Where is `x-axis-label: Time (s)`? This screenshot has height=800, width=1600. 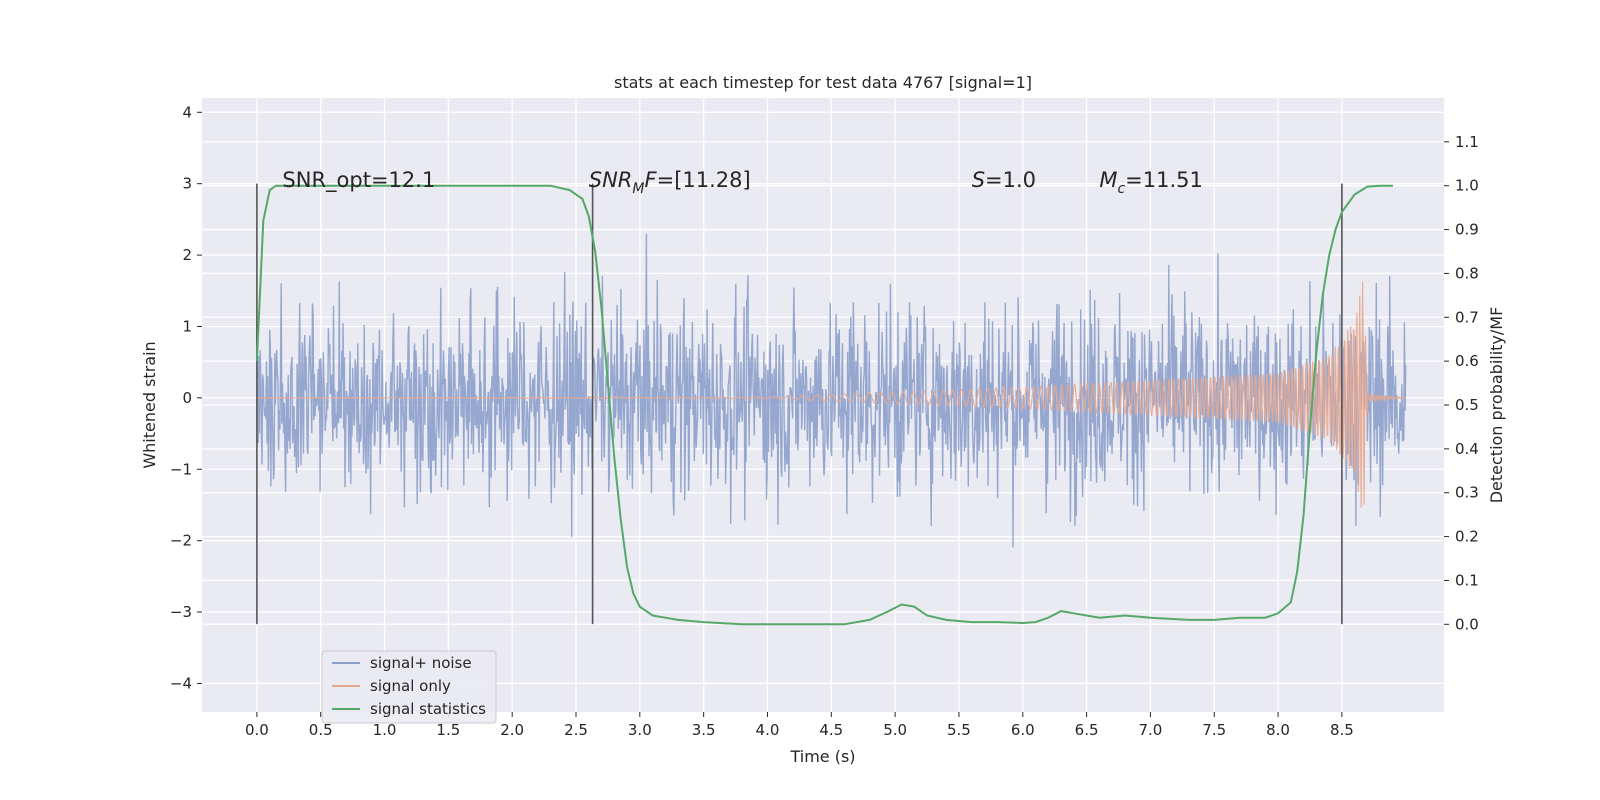 x-axis-label: Time (s) is located at coordinates (822, 756).